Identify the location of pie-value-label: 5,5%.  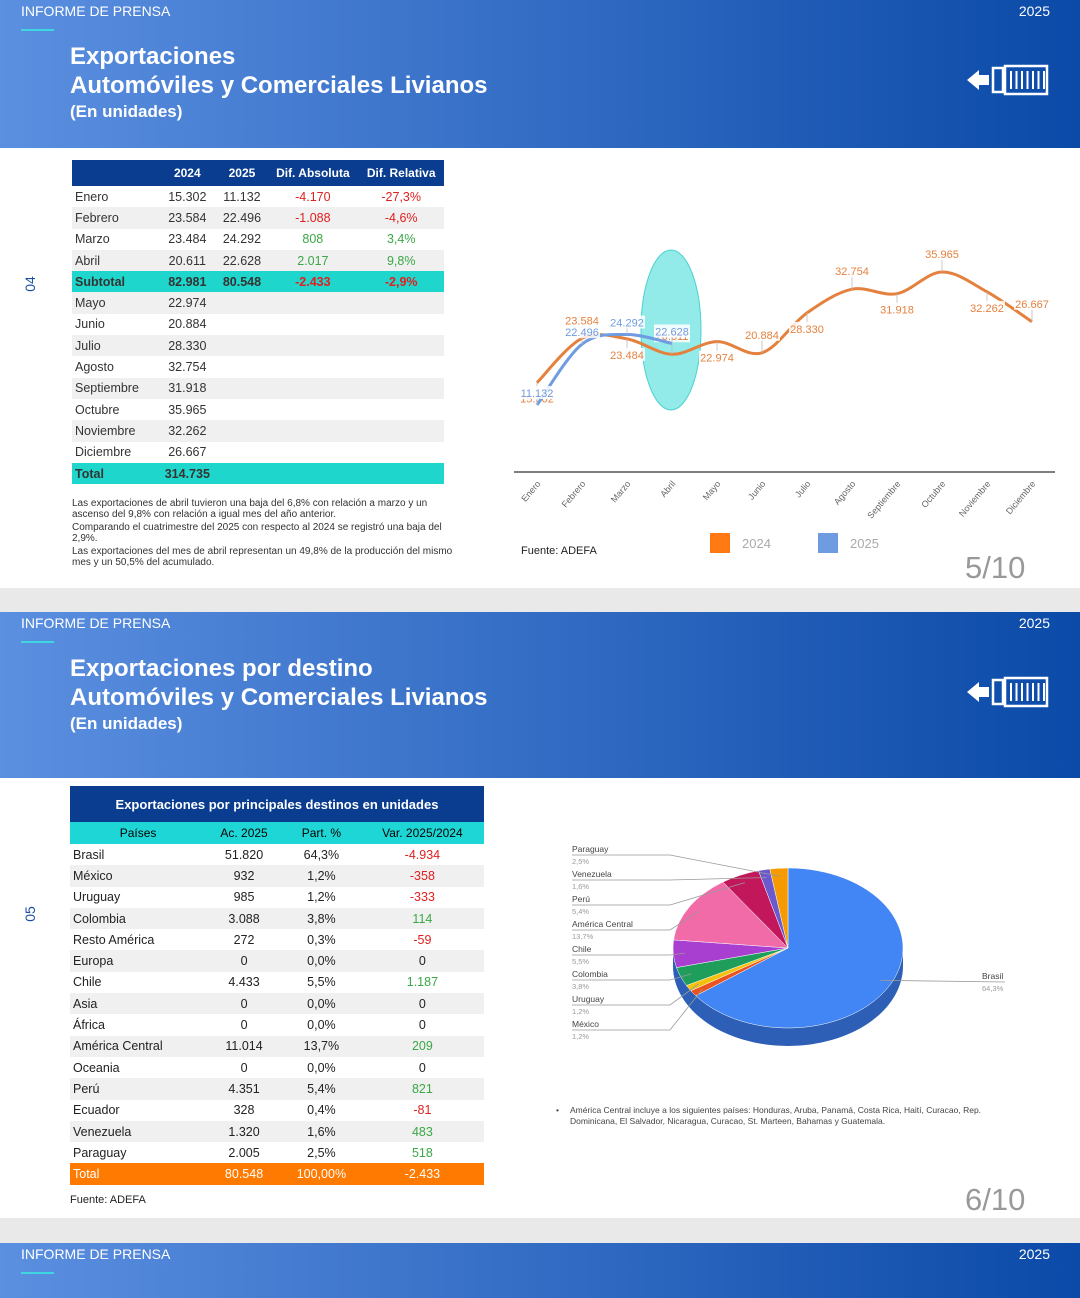
(580, 961).